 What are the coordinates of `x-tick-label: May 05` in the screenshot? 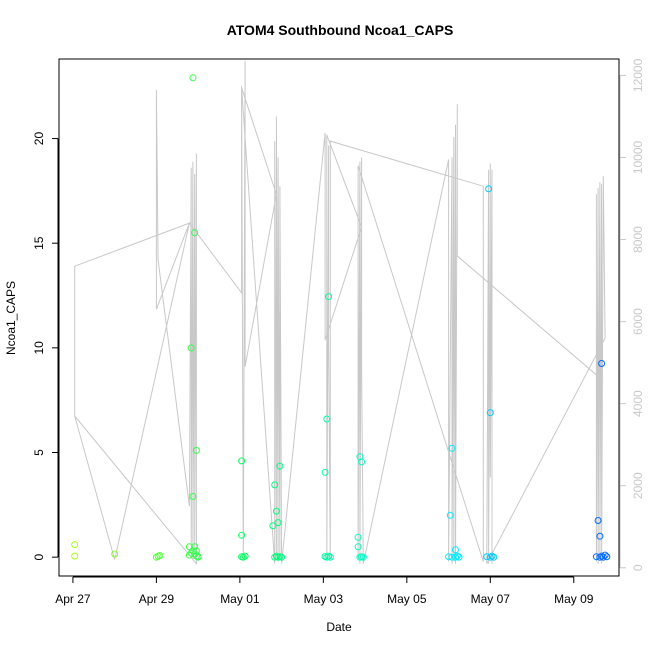 It's located at (407, 599).